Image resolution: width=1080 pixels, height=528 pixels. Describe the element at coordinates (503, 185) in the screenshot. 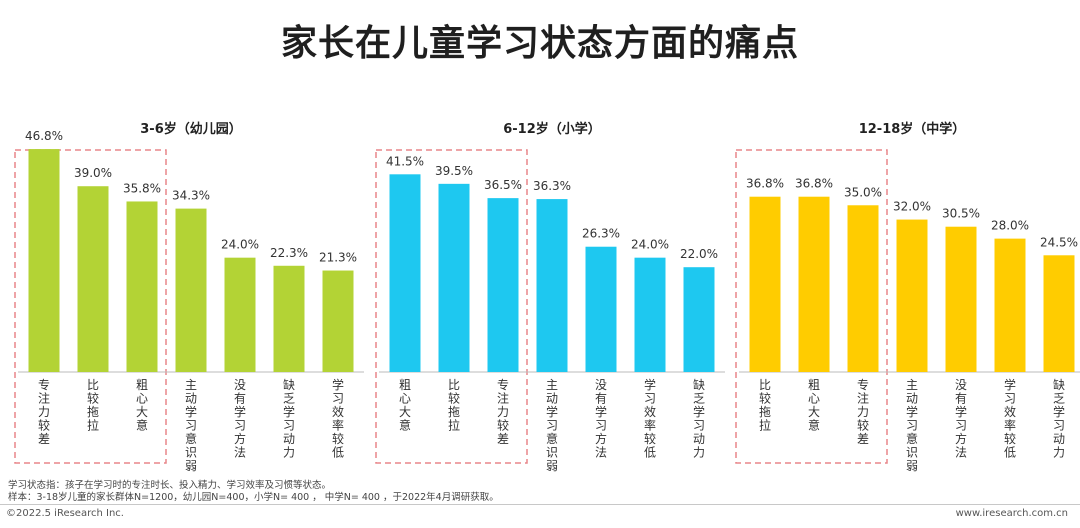

I see `data-label: 36.5%` at that location.